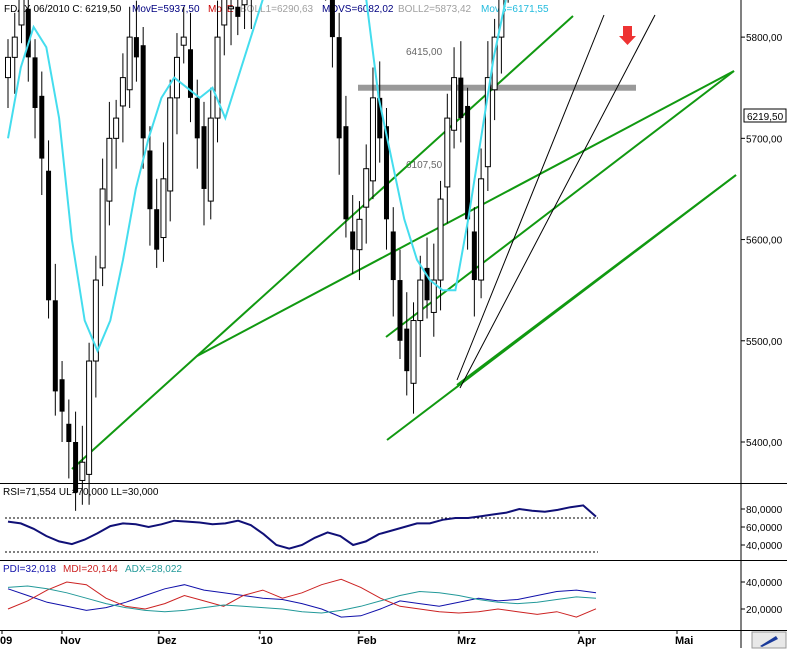 The width and height of the screenshot is (787, 671). I want to click on time-tick-label: Mrz, so click(466, 641).